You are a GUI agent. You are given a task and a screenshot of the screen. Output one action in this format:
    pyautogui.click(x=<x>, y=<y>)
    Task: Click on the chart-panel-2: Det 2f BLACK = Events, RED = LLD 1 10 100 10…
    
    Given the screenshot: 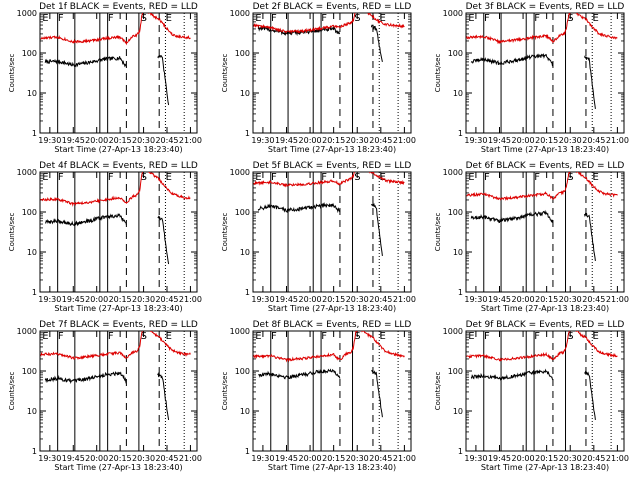 What is the action you would take?
    pyautogui.click(x=318, y=78)
    